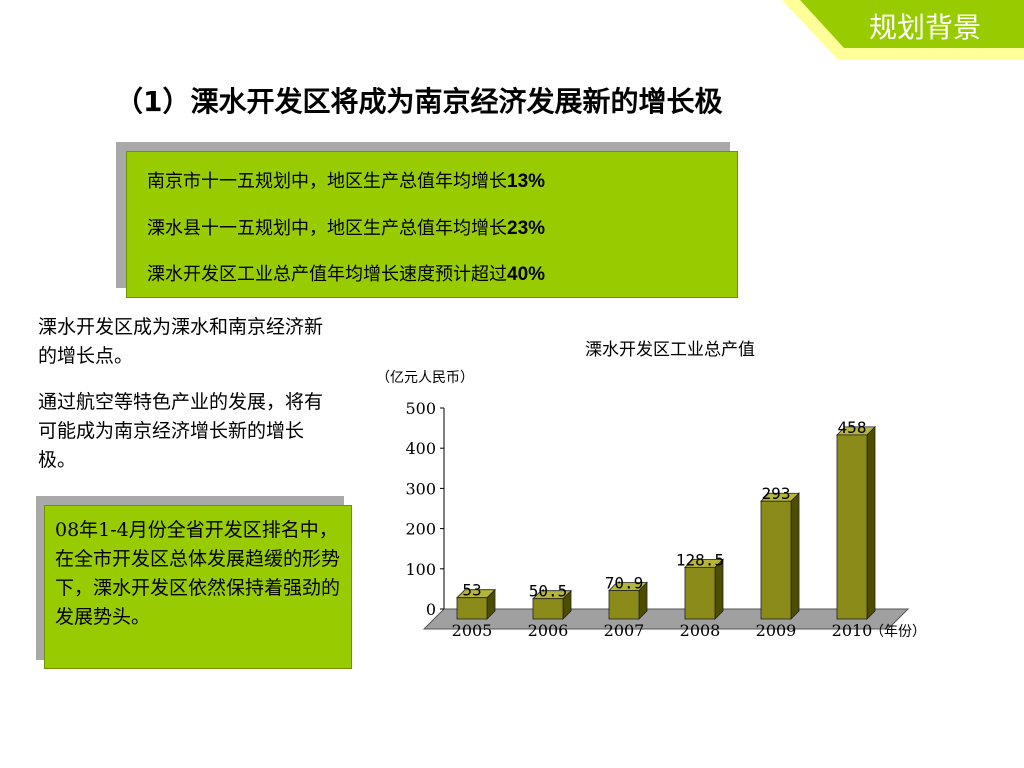  What do you see at coordinates (924, 27) in the screenshot?
I see `section-label: 规划背景` at bounding box center [924, 27].